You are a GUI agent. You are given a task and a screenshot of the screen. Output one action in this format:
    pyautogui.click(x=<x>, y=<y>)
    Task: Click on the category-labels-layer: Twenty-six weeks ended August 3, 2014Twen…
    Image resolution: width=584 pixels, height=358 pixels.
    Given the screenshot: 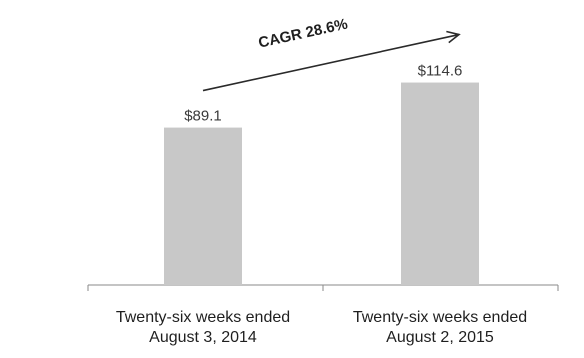 What is the action you would take?
    pyautogui.click(x=321, y=327)
    